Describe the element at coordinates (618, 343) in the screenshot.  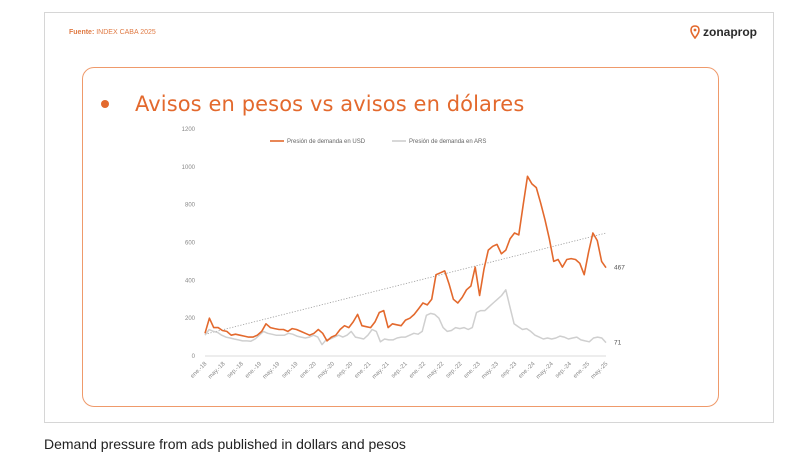
I see `end-label-ars: 71` at that location.